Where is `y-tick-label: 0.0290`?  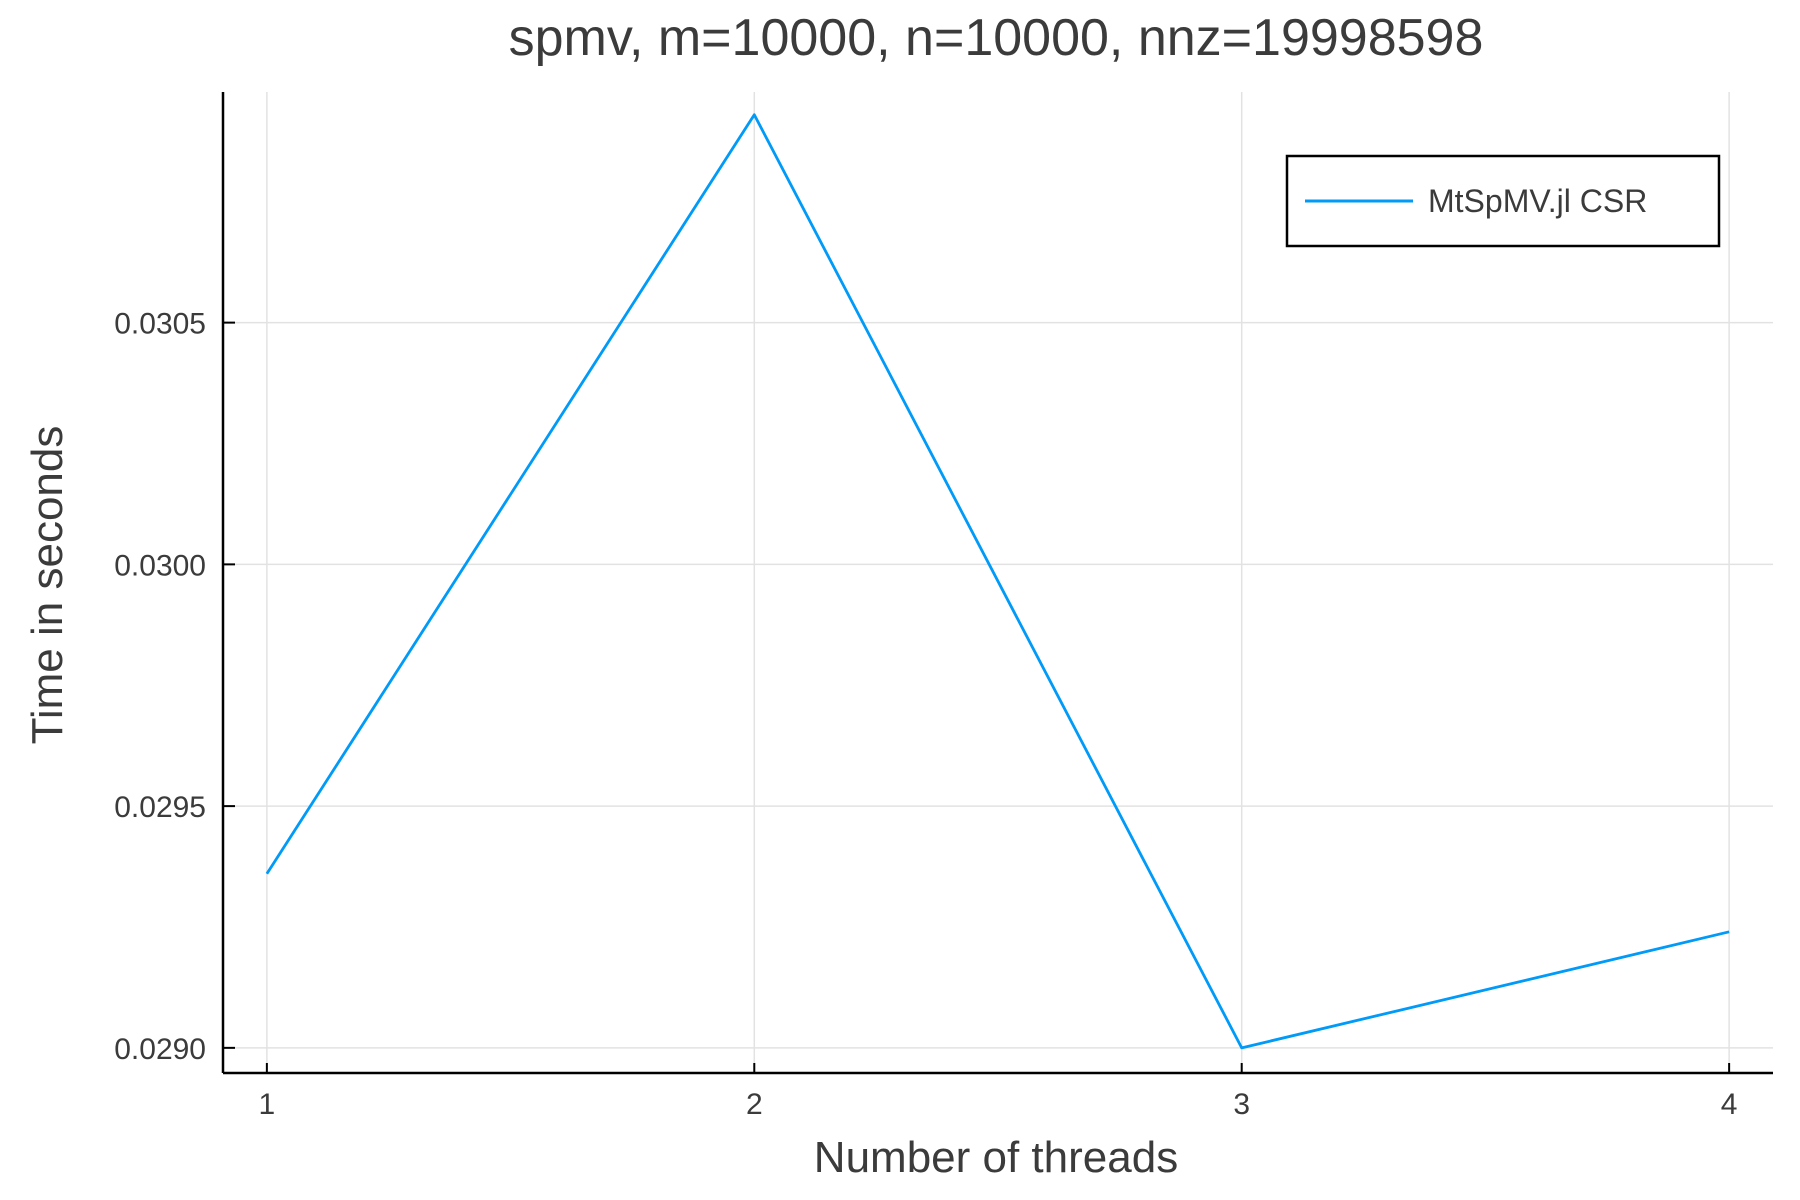
y-tick-label: 0.0290 is located at coordinates (160, 1049).